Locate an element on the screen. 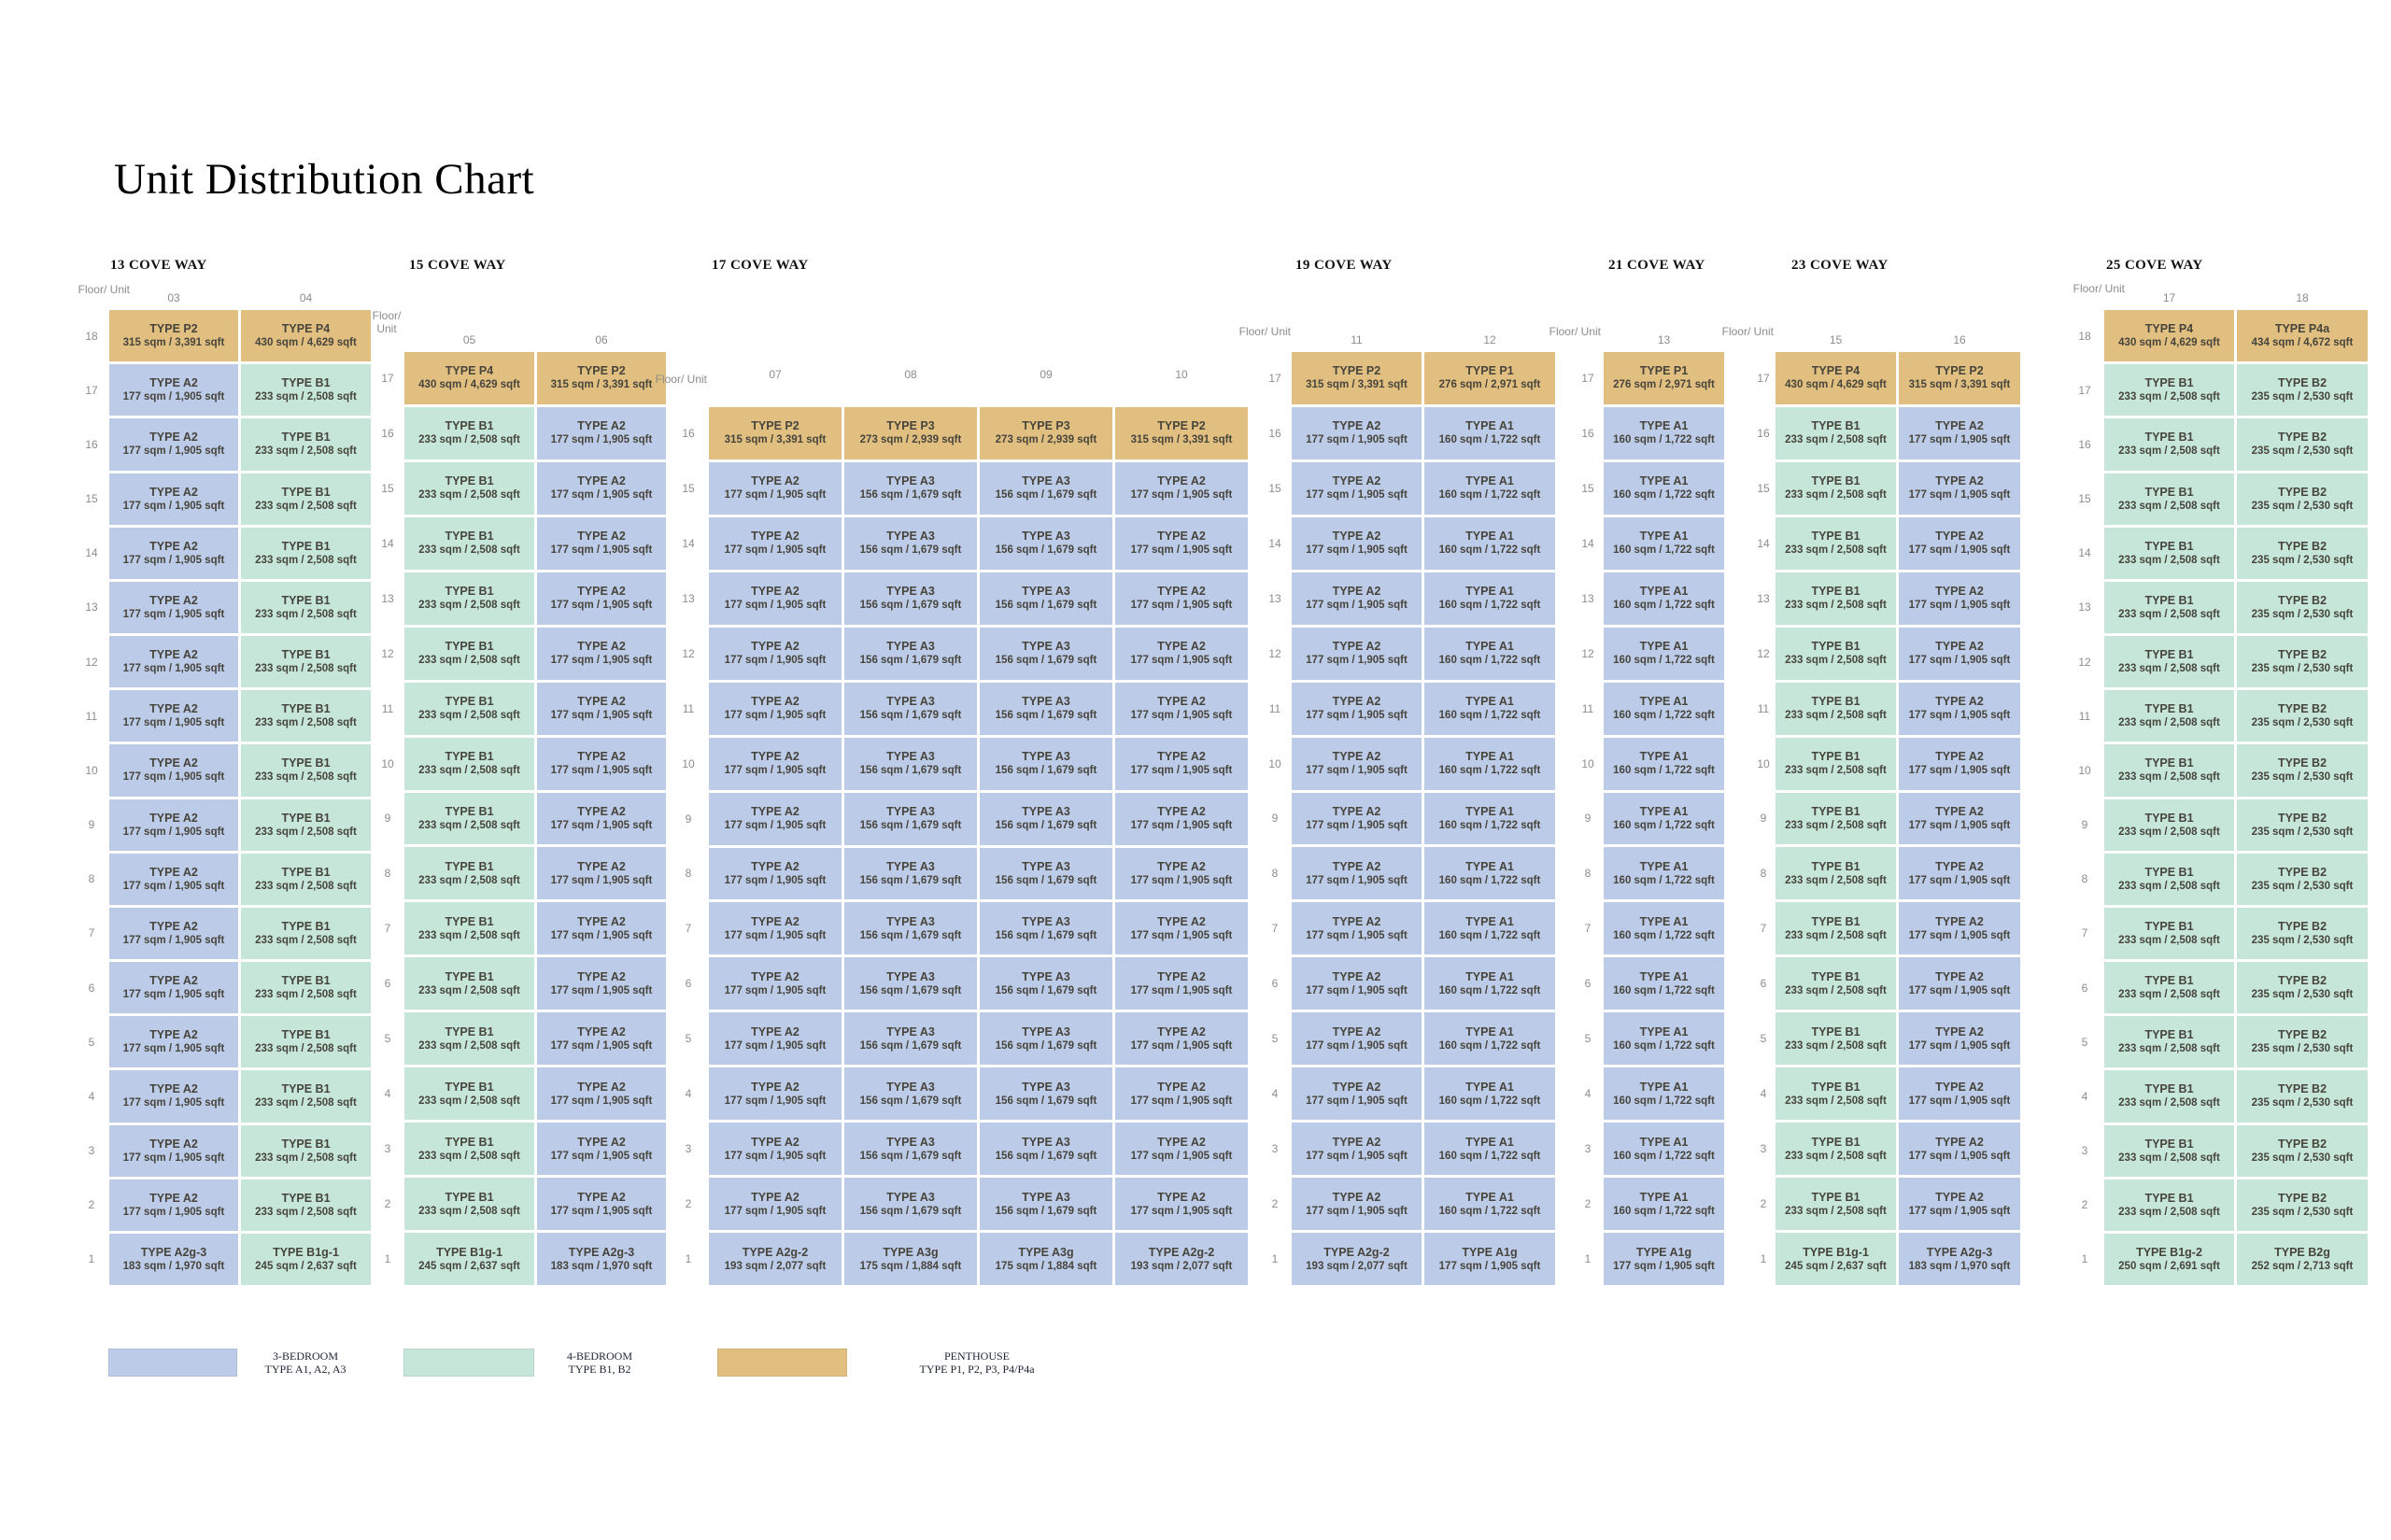  unit-type-label: TYPE A1 is located at coordinates (1664, 702).